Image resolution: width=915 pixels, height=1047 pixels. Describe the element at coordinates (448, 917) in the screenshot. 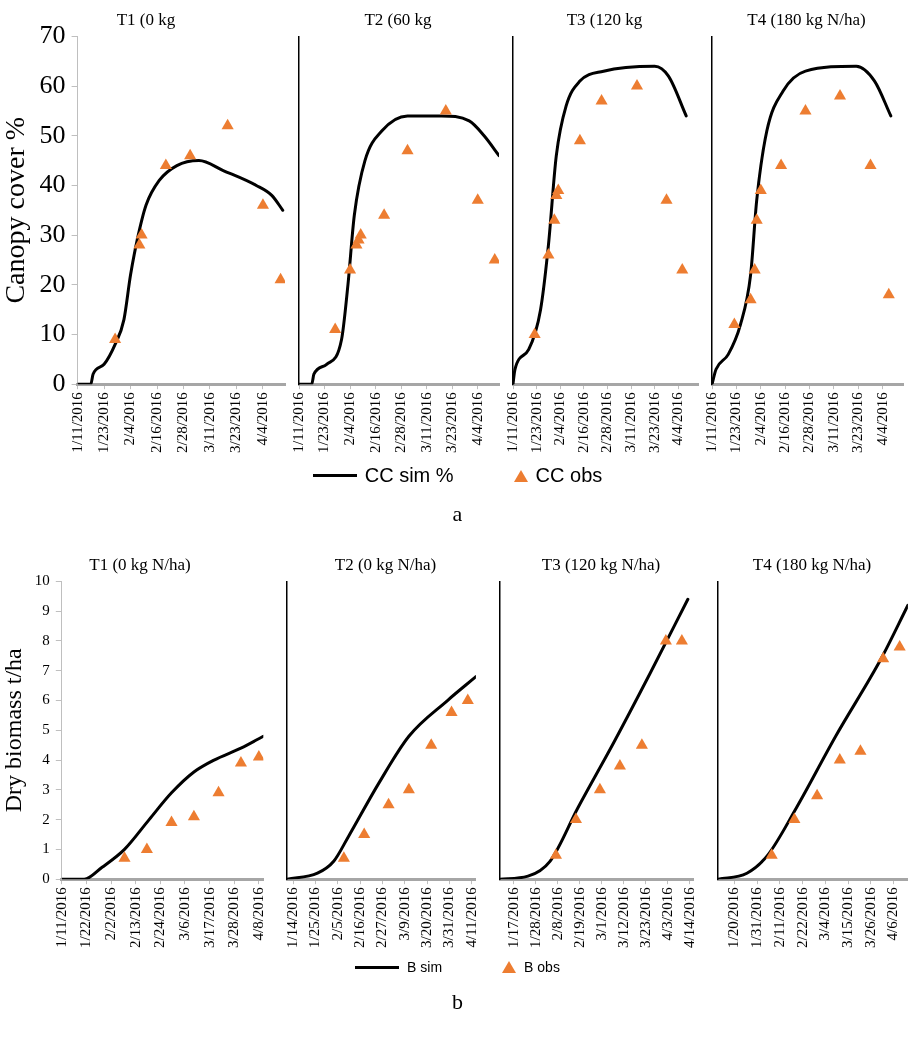

I see `x-tick-label: 3/31/2016` at that location.